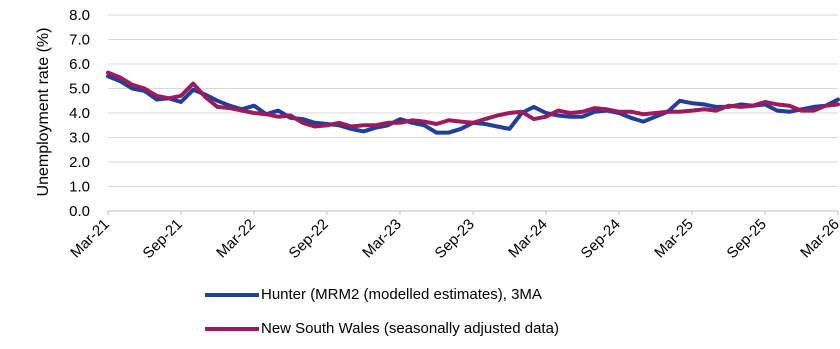  What do you see at coordinates (79, 40) in the screenshot?
I see `y-tick-label: 7.0` at bounding box center [79, 40].